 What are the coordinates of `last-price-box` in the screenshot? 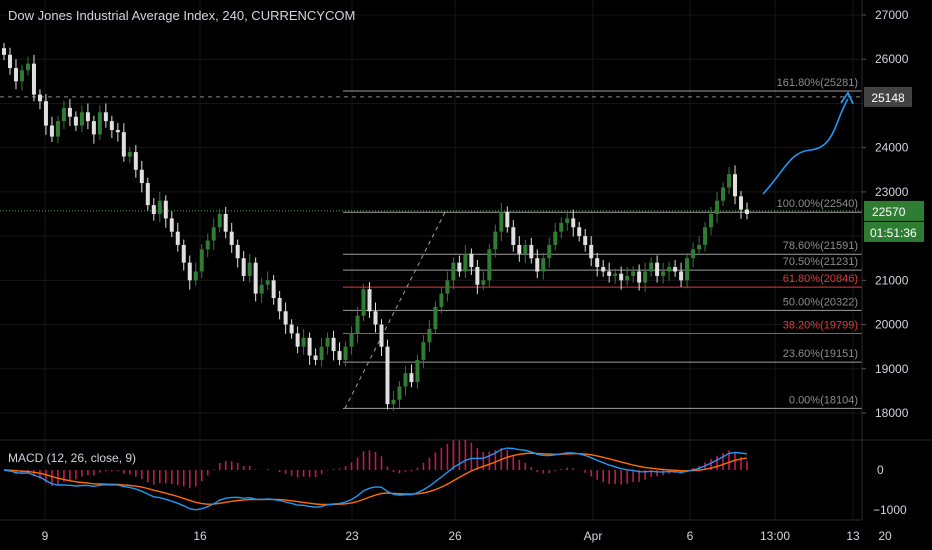 It's located at (894, 210).